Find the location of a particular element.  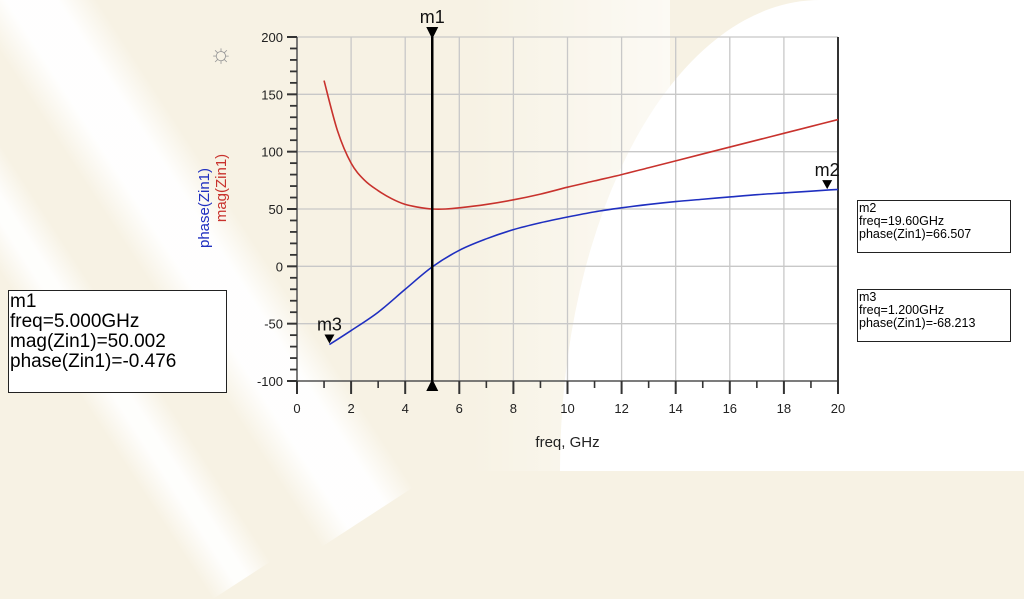

x-tick-label: 12 is located at coordinates (621, 408).